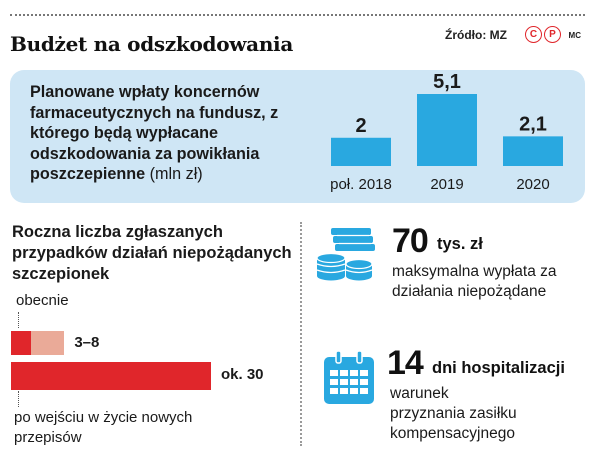 This screenshot has height=460, width=595. Describe the element at coordinates (18, 320) in the screenshot. I see `leader-line-current` at that location.